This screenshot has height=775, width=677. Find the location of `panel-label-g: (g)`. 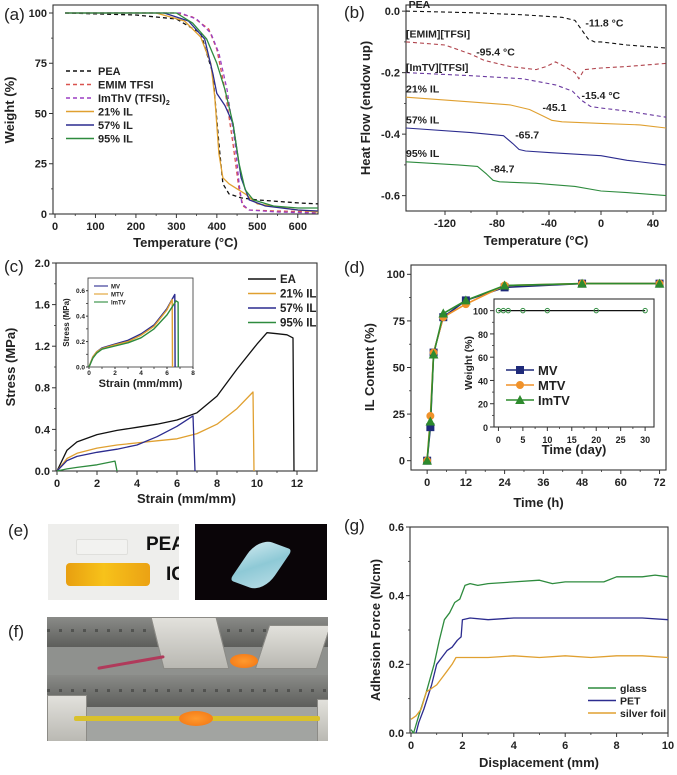

panel-label-g: (g) is located at coordinates (354, 525).